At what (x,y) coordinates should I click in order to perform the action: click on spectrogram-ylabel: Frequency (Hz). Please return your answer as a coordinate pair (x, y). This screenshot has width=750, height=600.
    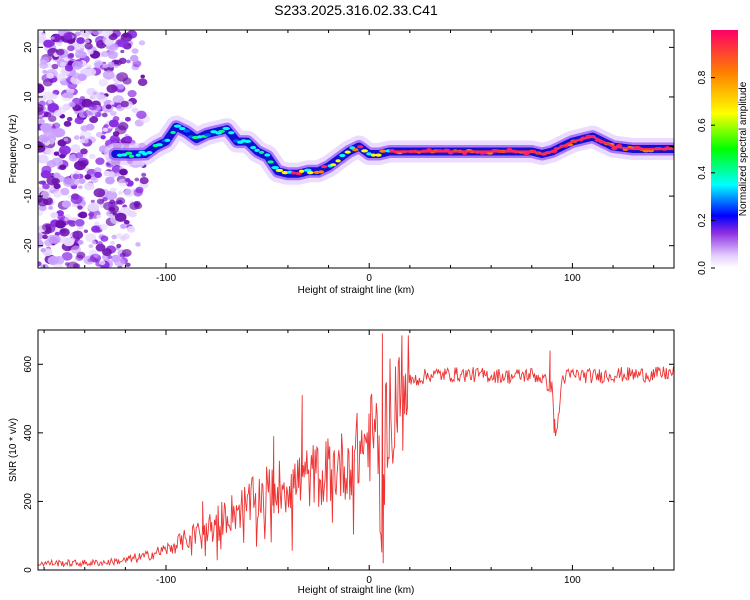
    Looking at the image, I should click on (13, 149).